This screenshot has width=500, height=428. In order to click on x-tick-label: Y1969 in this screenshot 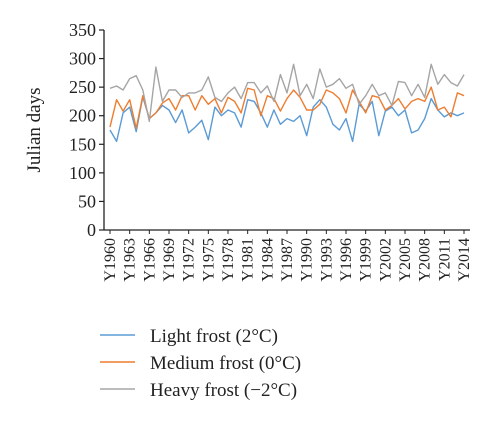, I will do `click(169, 260)`.